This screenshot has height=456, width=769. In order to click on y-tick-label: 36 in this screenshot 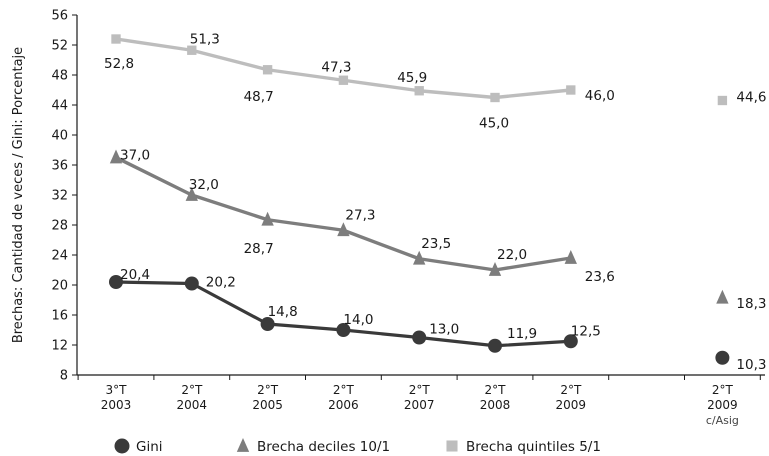, I will do `click(59, 166)`.